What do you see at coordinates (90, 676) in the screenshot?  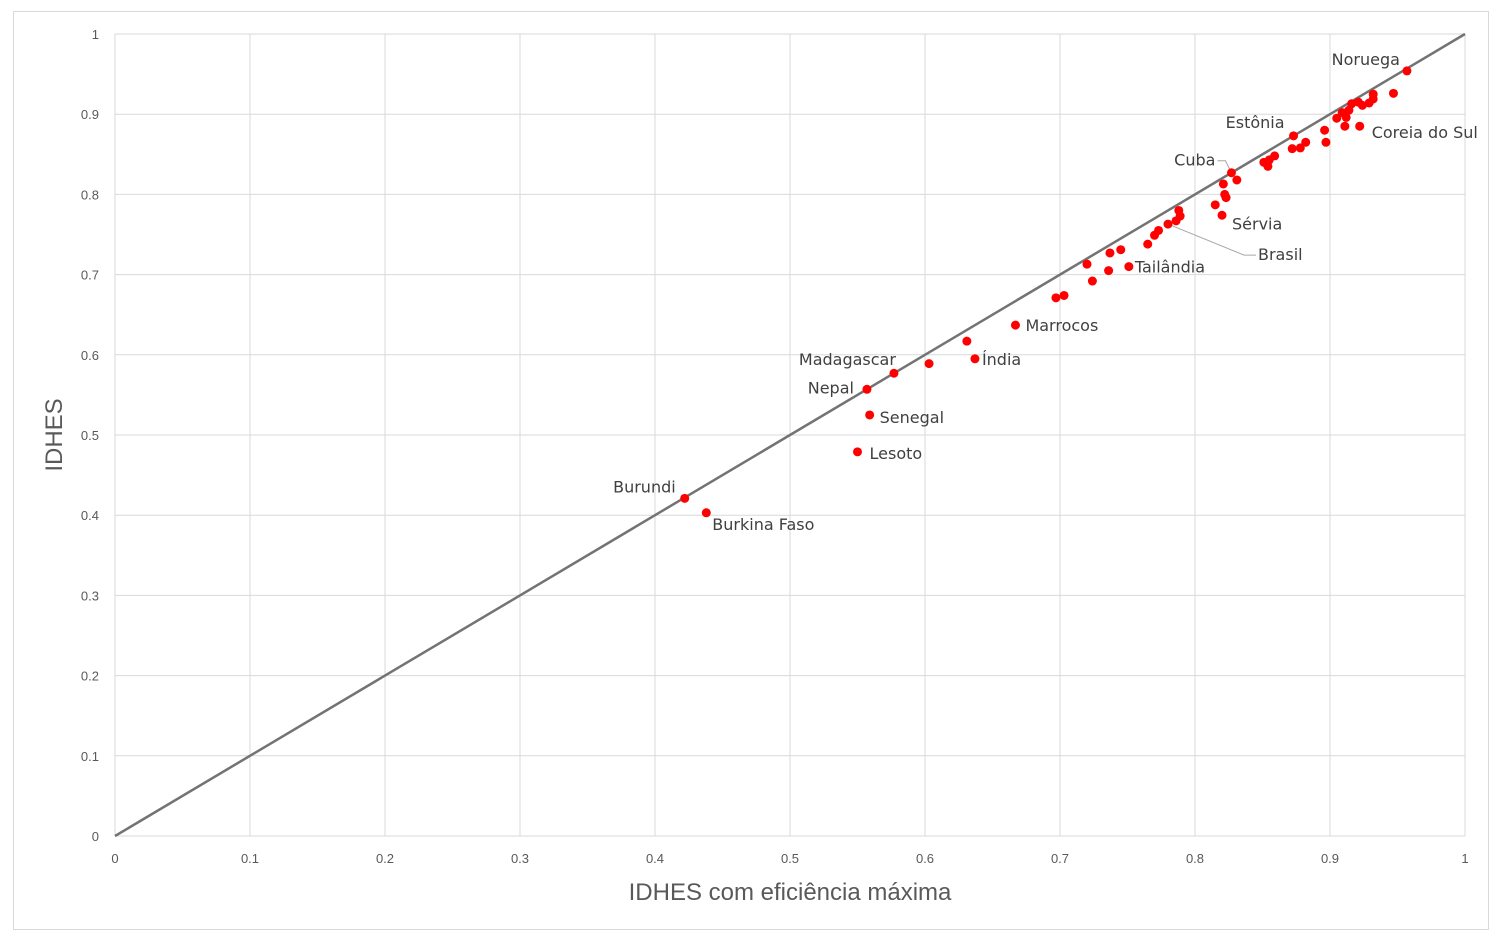 I see `y-tick-label: 0.2` at bounding box center [90, 676].